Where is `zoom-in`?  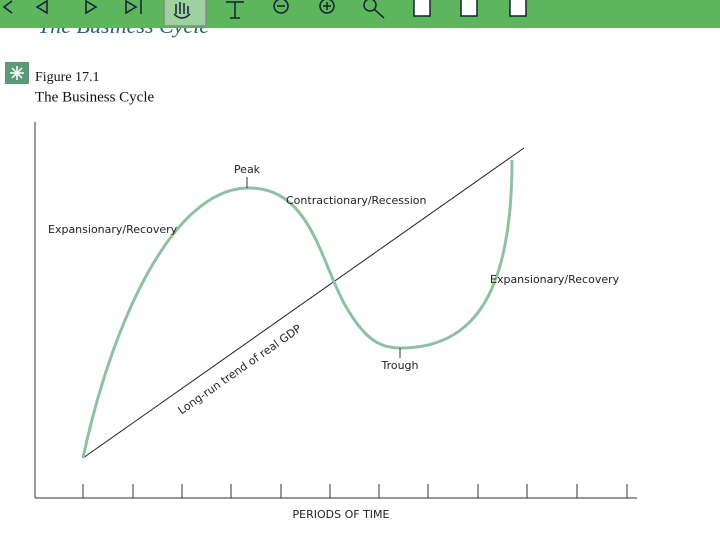 zoom-in is located at coordinates (327, 7).